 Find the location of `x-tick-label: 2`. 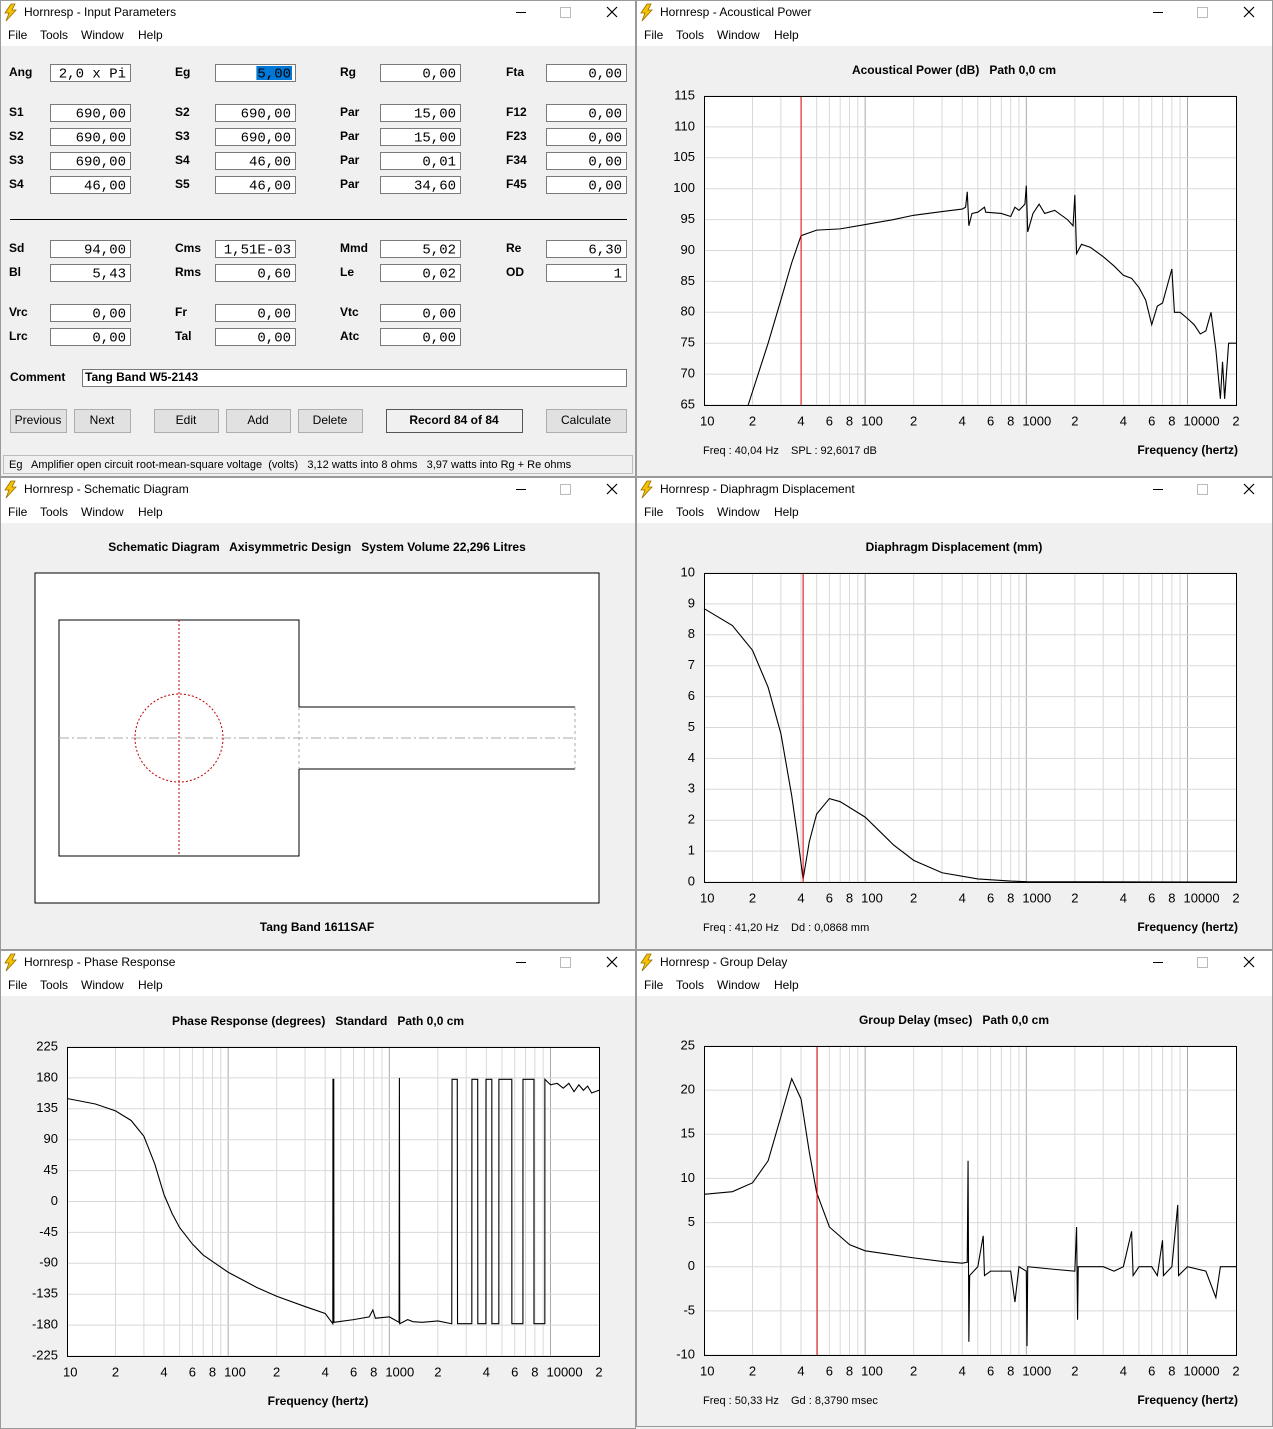

x-tick-label: 2 is located at coordinates (115, 1371).